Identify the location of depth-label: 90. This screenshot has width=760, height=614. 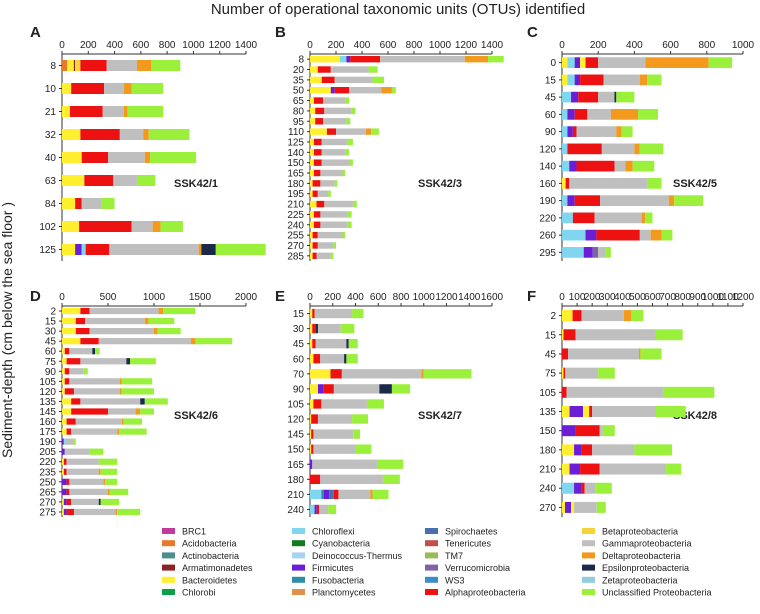
(299, 389).